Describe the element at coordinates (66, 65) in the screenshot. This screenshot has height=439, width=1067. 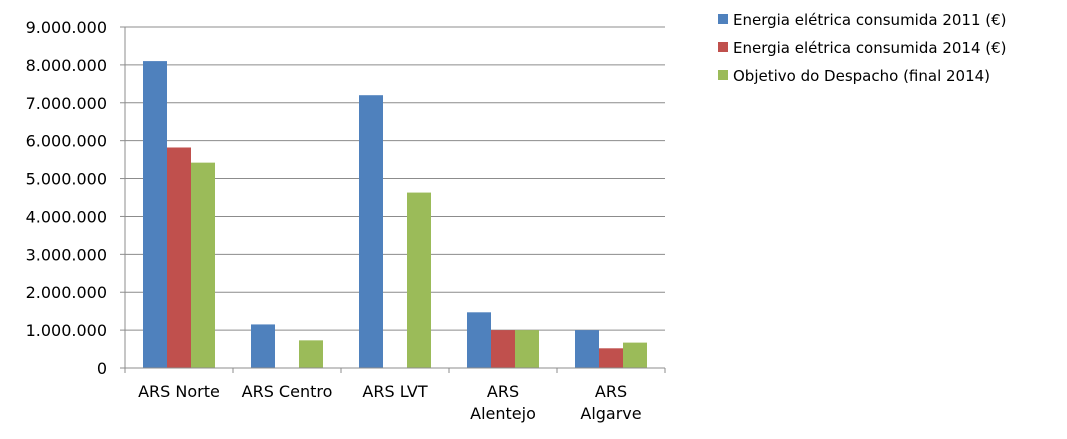
I see `y-tick-label: 8.000.000` at that location.